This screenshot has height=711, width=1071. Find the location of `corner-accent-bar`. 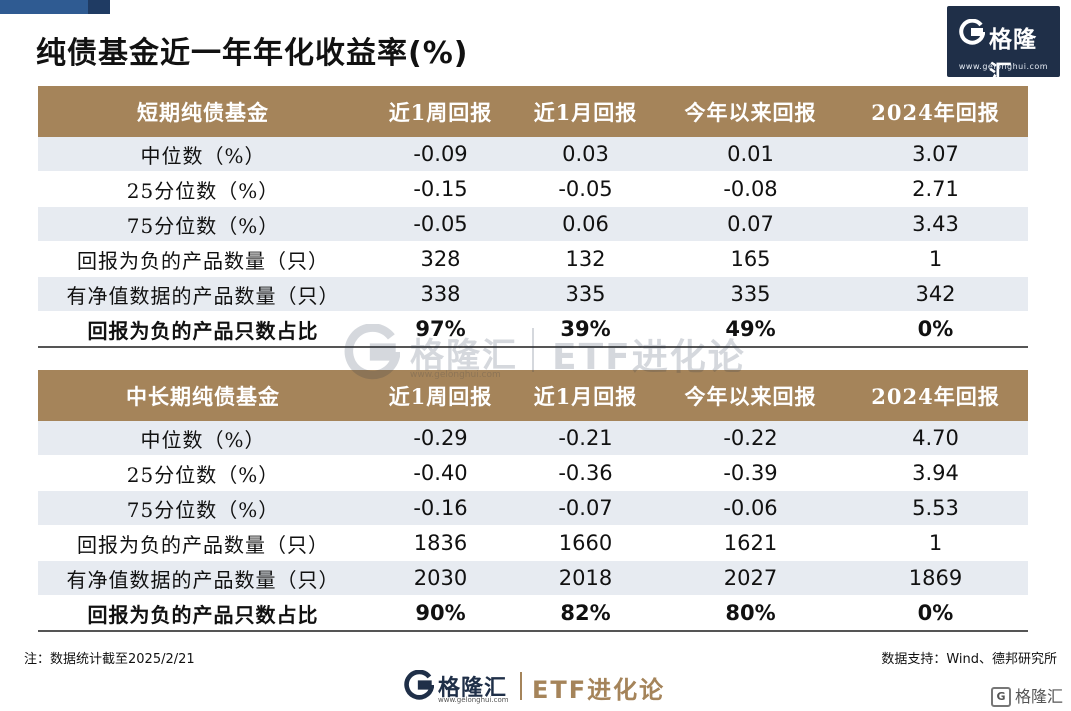

corner-accent-bar is located at coordinates (55, 7).